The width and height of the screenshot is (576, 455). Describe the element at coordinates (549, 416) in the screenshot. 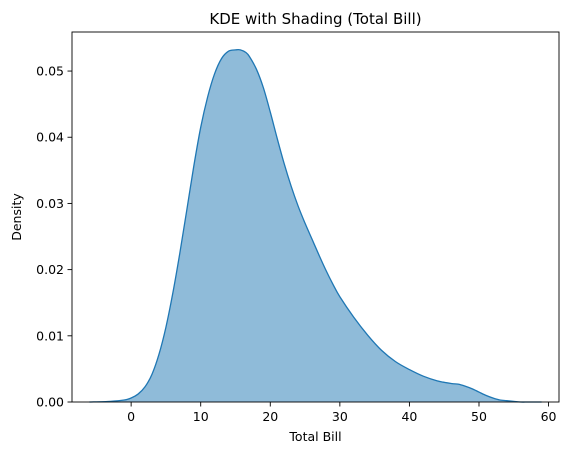

I see `x-tick-label: 60` at that location.